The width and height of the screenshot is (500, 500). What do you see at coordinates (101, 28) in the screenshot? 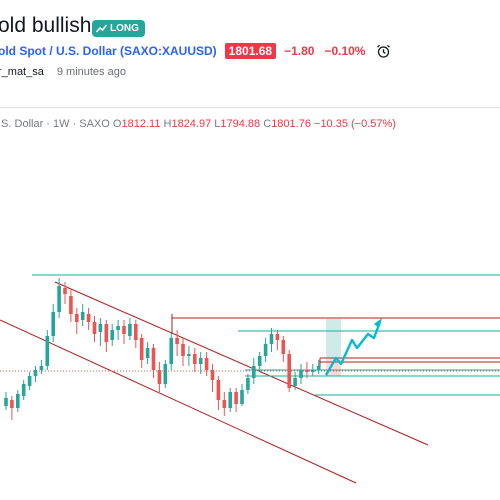
I see `trend-up-icon` at bounding box center [101, 28].